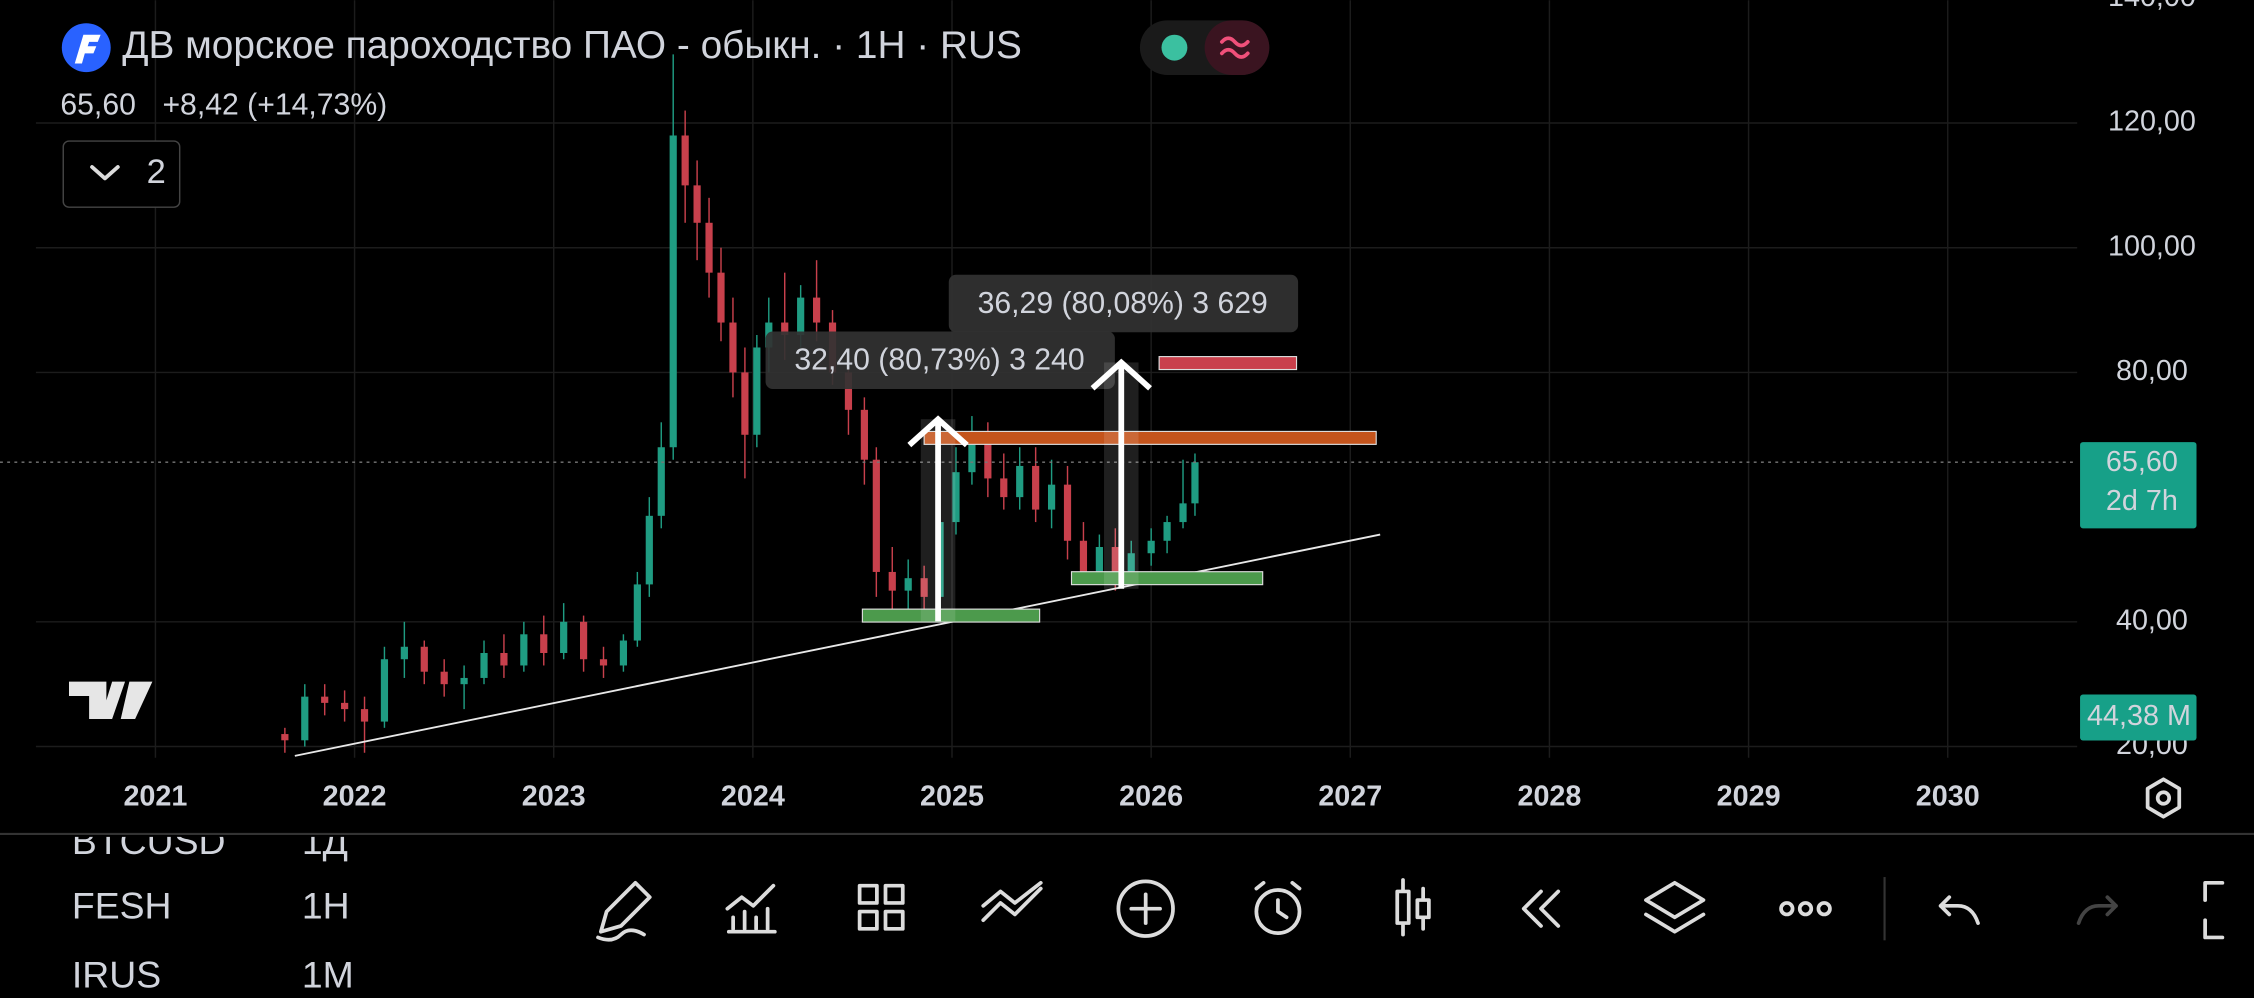 This screenshot has width=2254, height=998. I want to click on y-tick-label: 40,00, so click(2152, 620).